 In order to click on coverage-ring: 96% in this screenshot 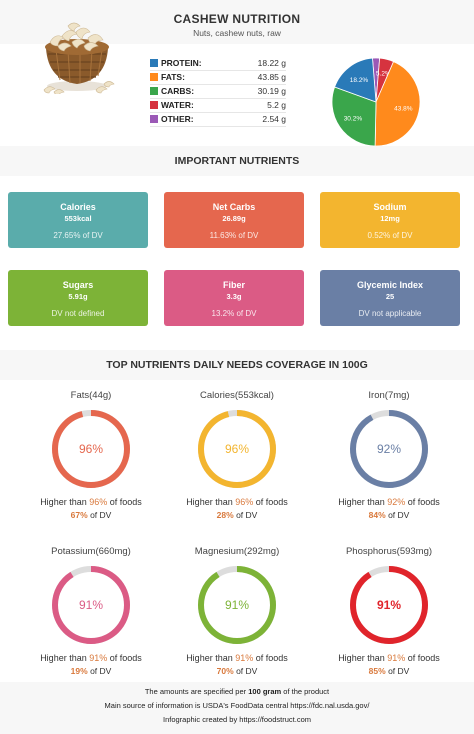, I will do `click(91, 449)`.